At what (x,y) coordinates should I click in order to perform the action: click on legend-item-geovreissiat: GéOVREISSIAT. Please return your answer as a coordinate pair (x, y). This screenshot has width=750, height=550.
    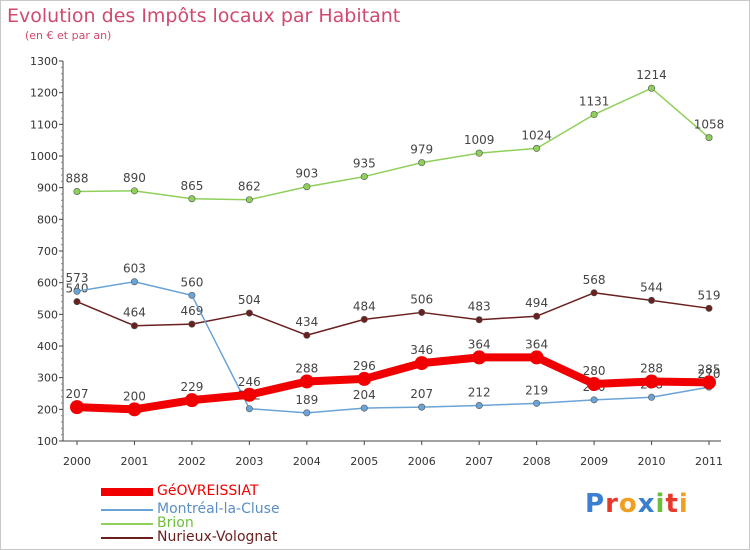
    Looking at the image, I should click on (231, 491).